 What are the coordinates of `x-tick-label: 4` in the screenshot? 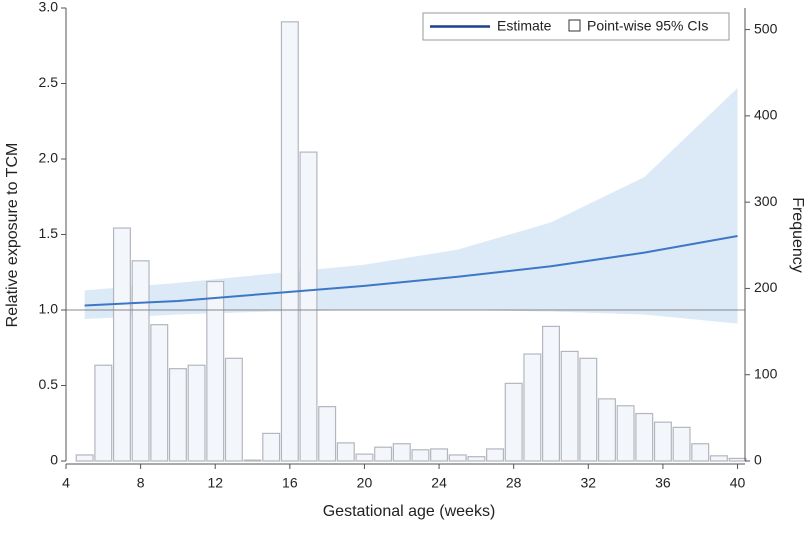 It's located at (66, 483).